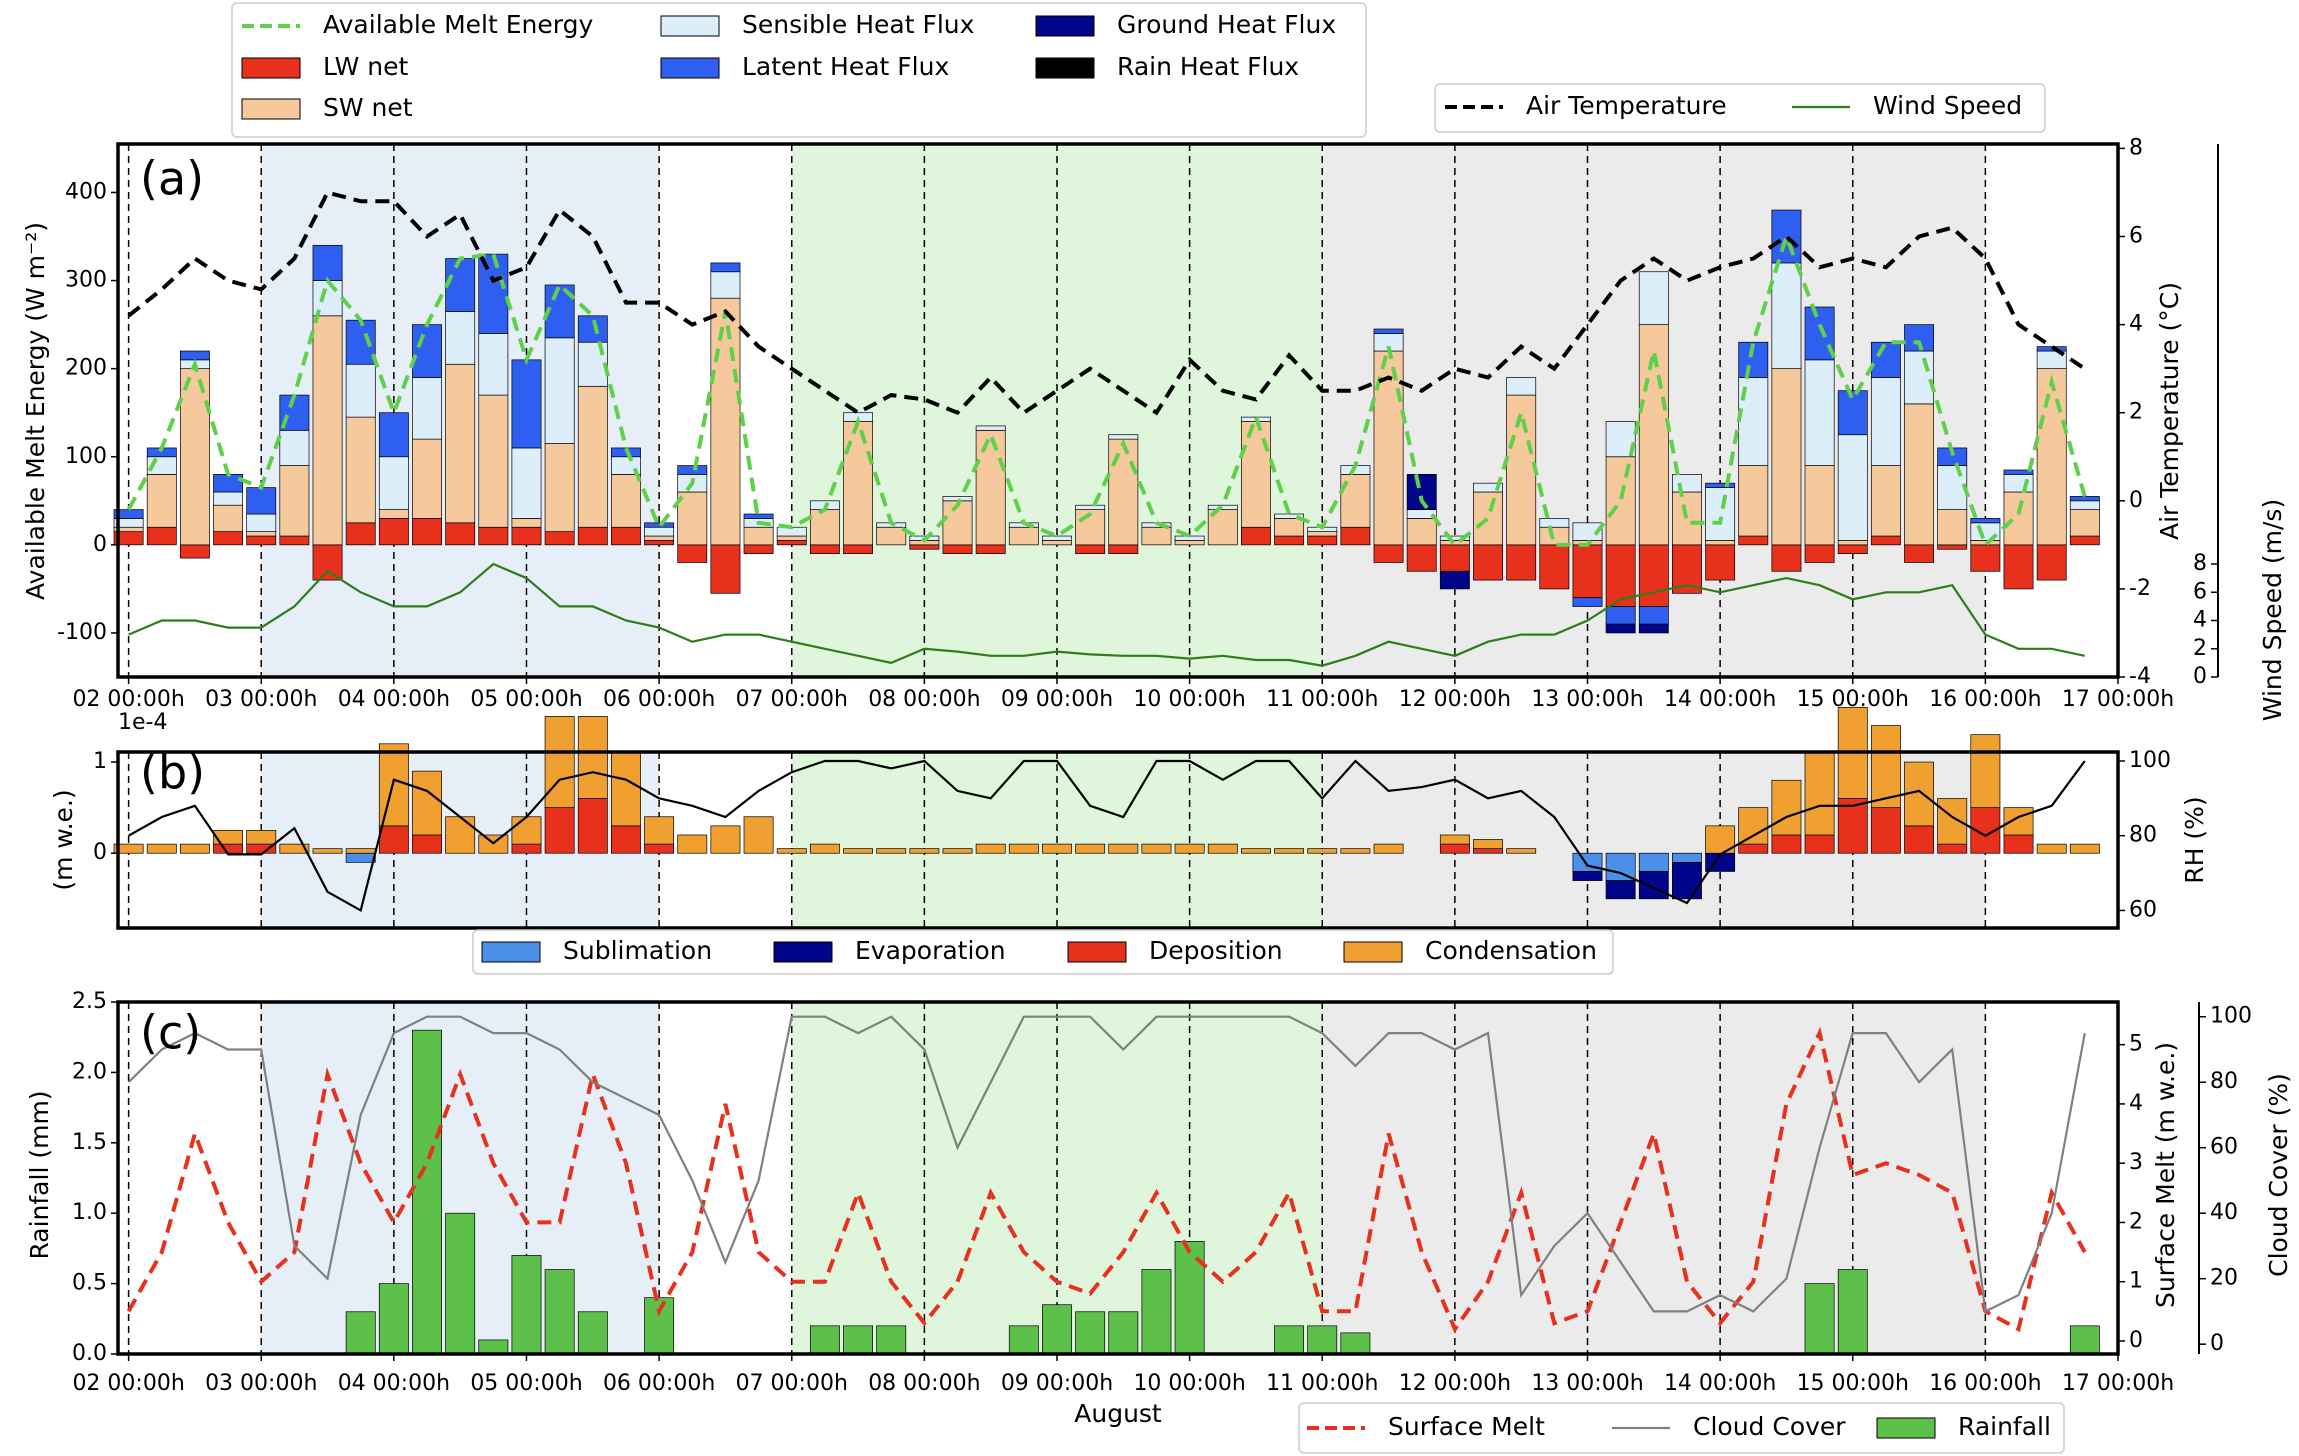 The height and width of the screenshot is (1456, 2299). Describe the element at coordinates (394, 1383) in the screenshot. I see `x-tick-label: 04 00:00h` at that location.